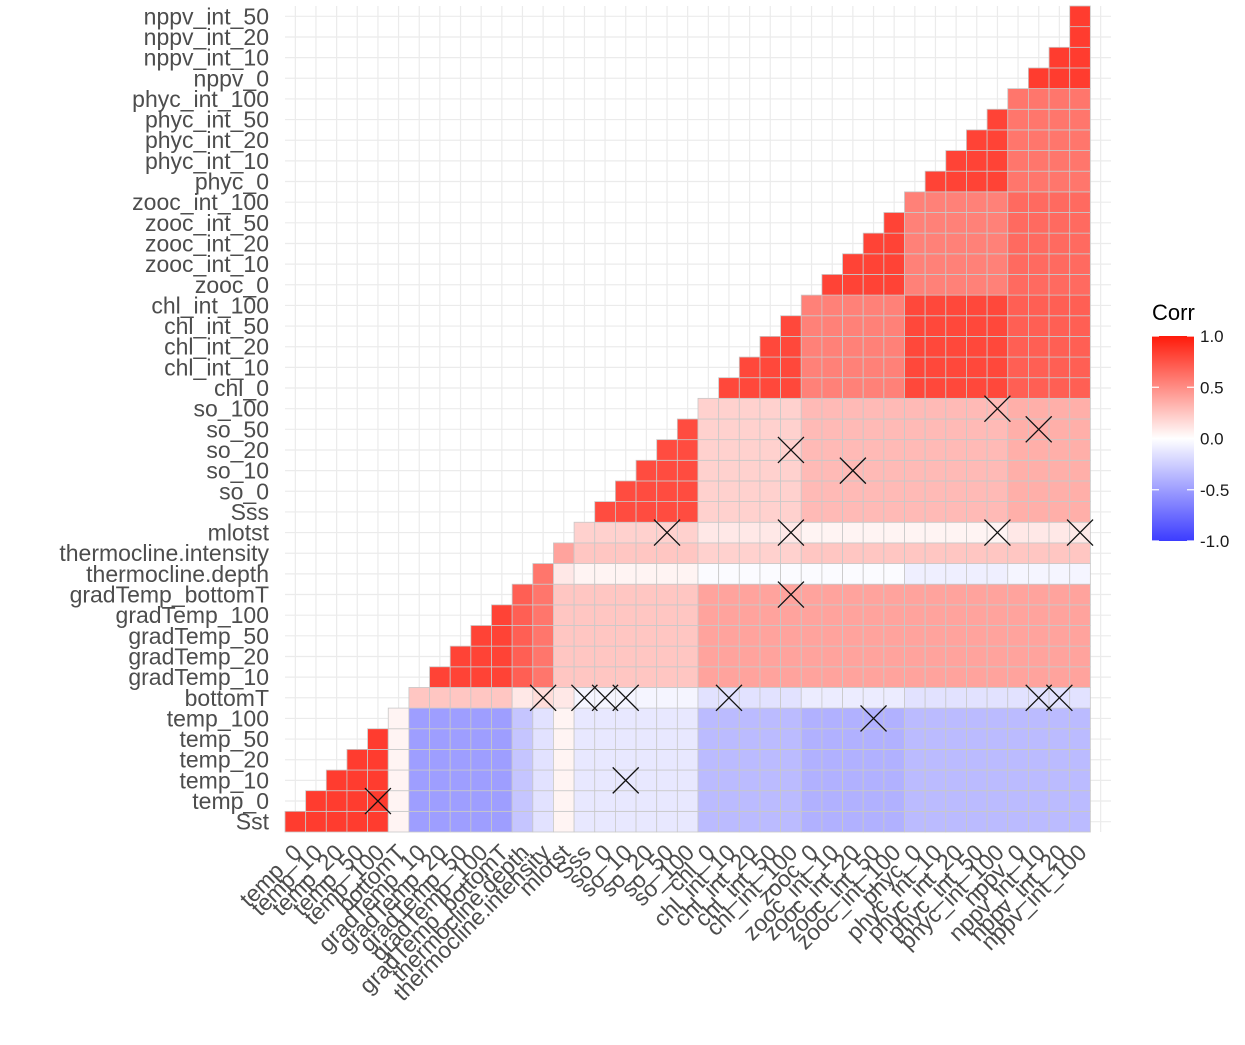  I want to click on heatmap-cell-zooc-int-100-mlotst, so click(894, 532).